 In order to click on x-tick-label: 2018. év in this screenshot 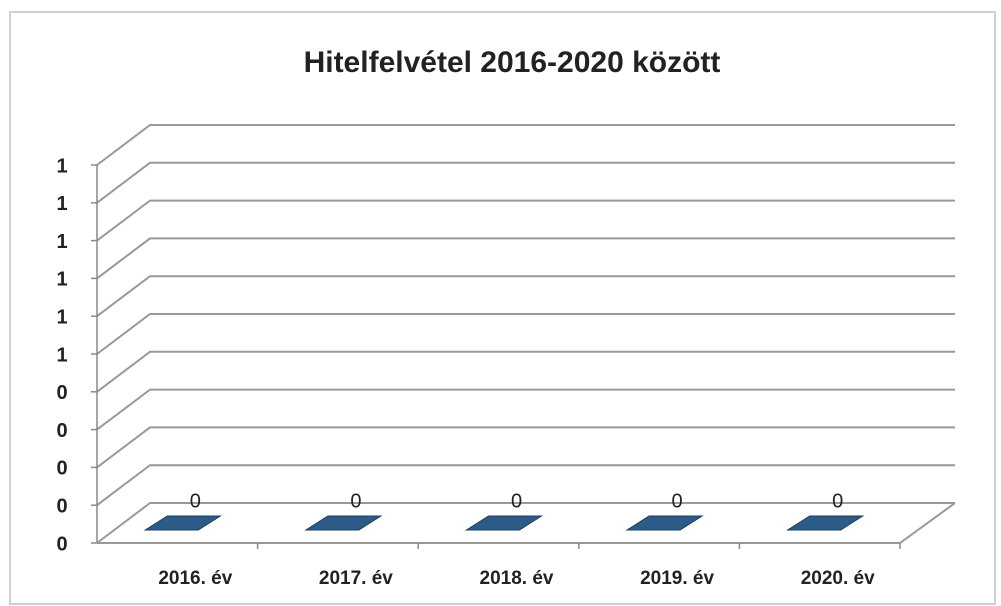, I will do `click(517, 578)`.